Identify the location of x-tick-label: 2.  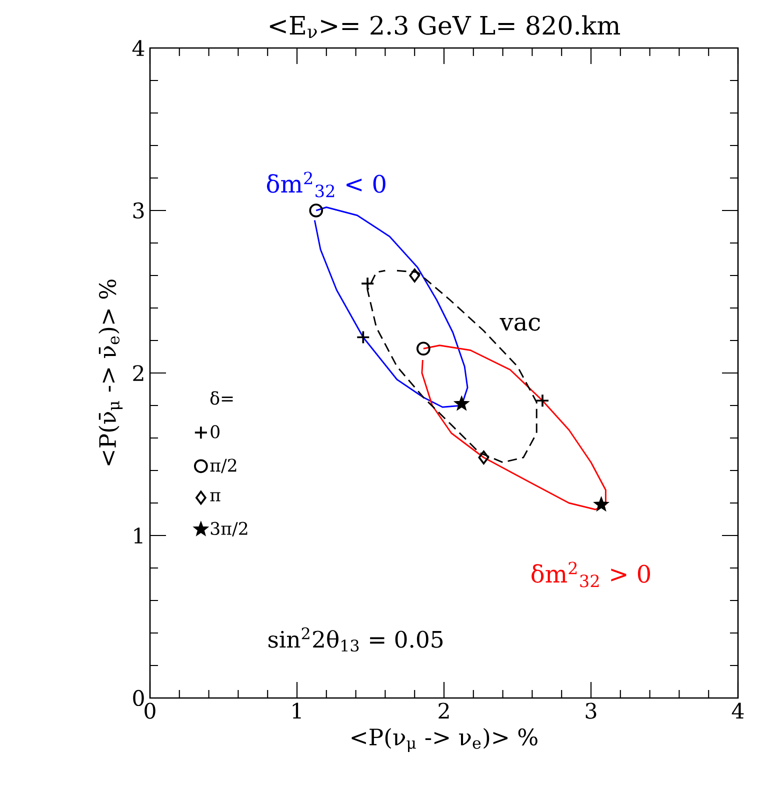
(443, 710).